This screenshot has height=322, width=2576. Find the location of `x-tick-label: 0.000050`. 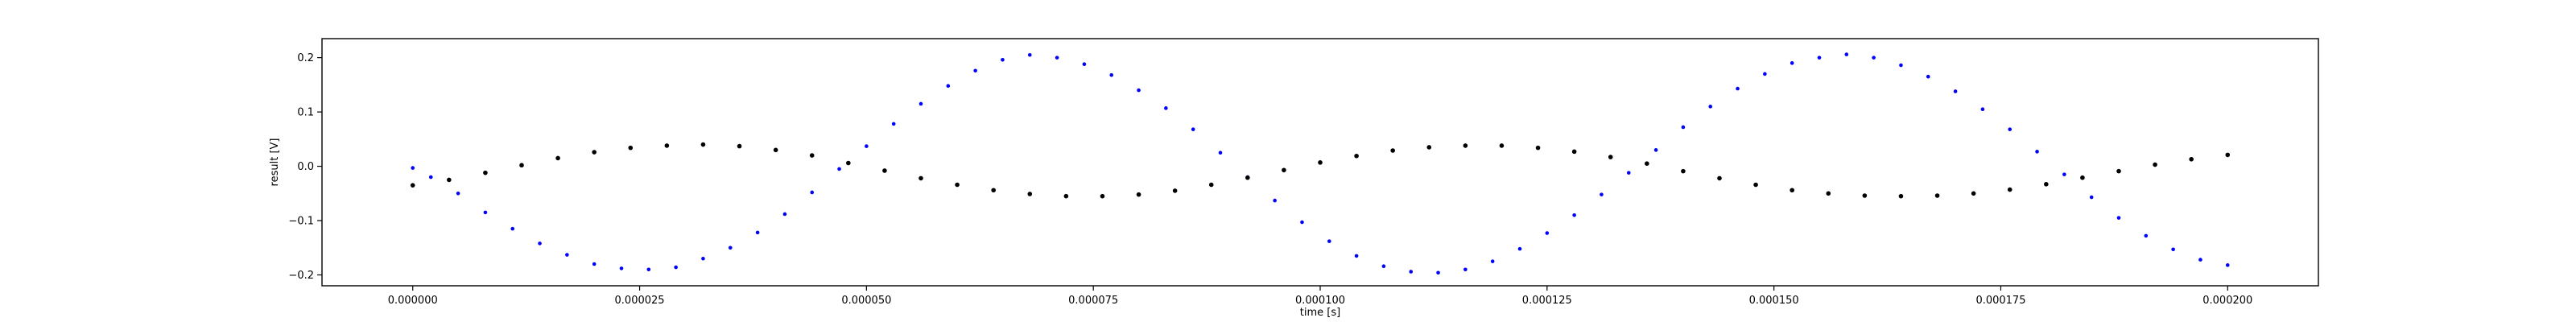

x-tick-label: 0.000050 is located at coordinates (866, 301).